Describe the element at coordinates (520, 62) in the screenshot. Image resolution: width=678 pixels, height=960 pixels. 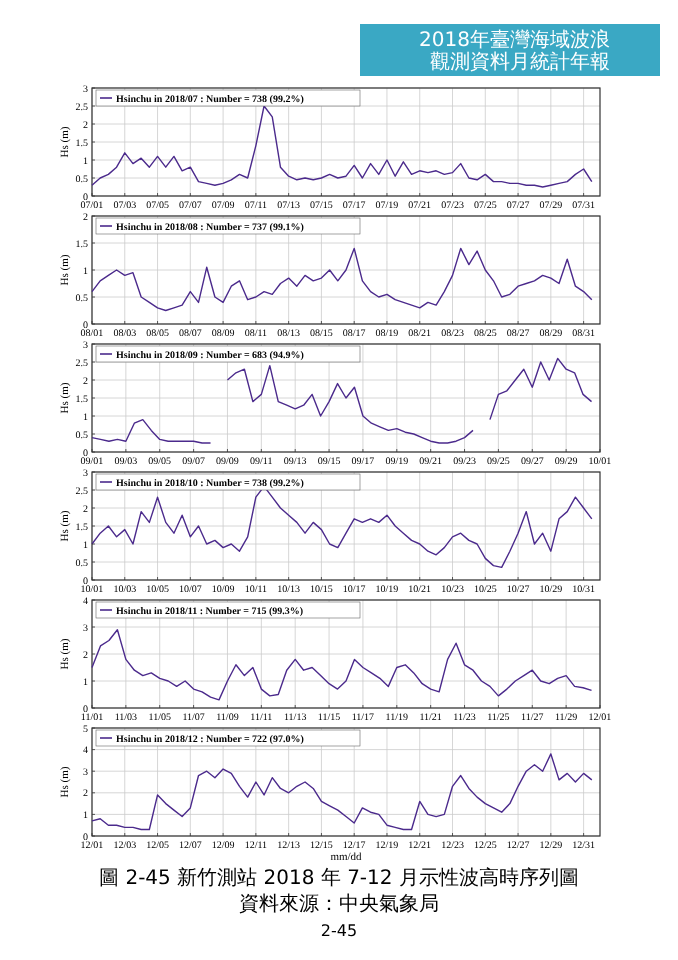
I see `text: 觀測資料月統計年報` at that location.